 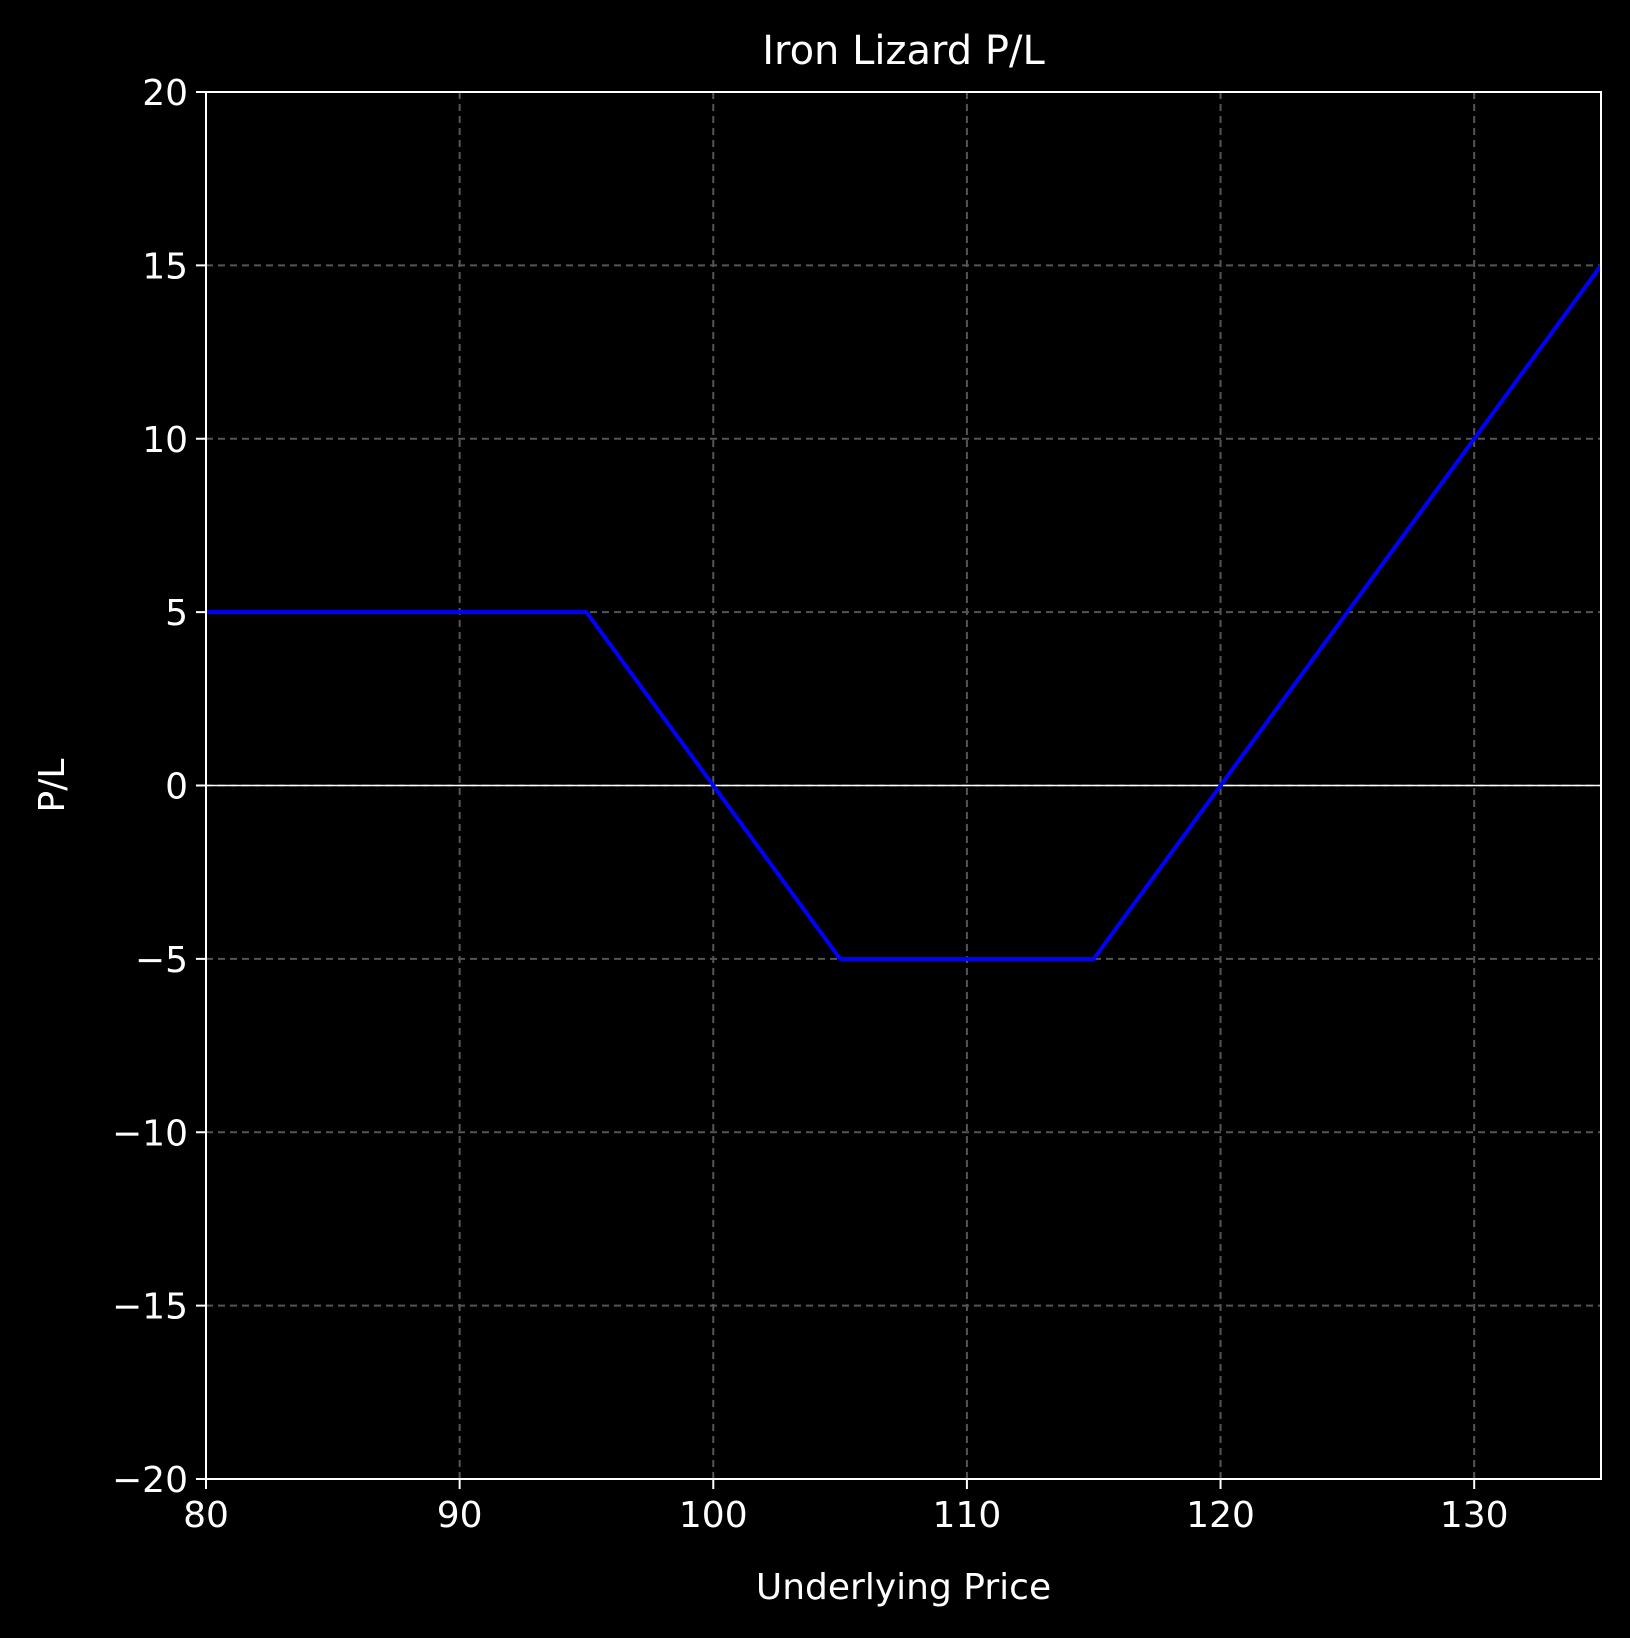 What do you see at coordinates (150, 1133) in the screenshot?
I see `y-tick-label: −10` at bounding box center [150, 1133].